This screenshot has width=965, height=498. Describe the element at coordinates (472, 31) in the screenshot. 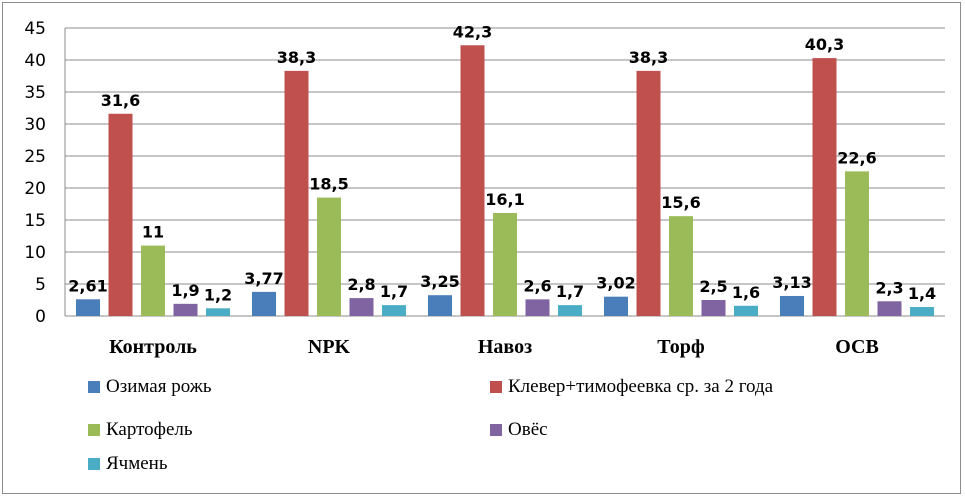

I see `data-label: 42,3` at that location.